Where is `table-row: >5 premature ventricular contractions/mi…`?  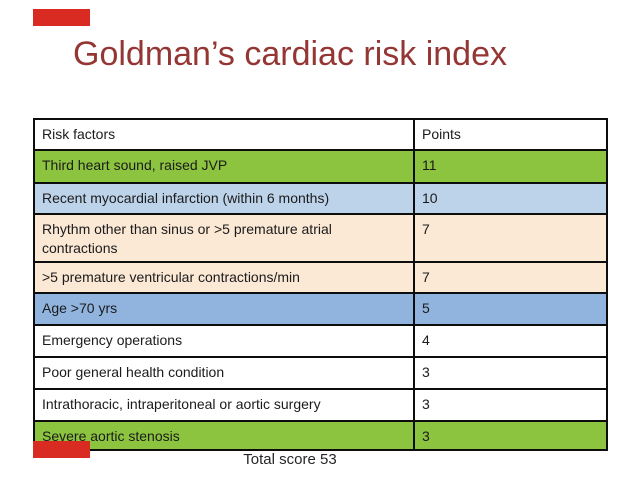
table-row: >5 premature ventricular contractions/mi… is located at coordinates (320, 277).